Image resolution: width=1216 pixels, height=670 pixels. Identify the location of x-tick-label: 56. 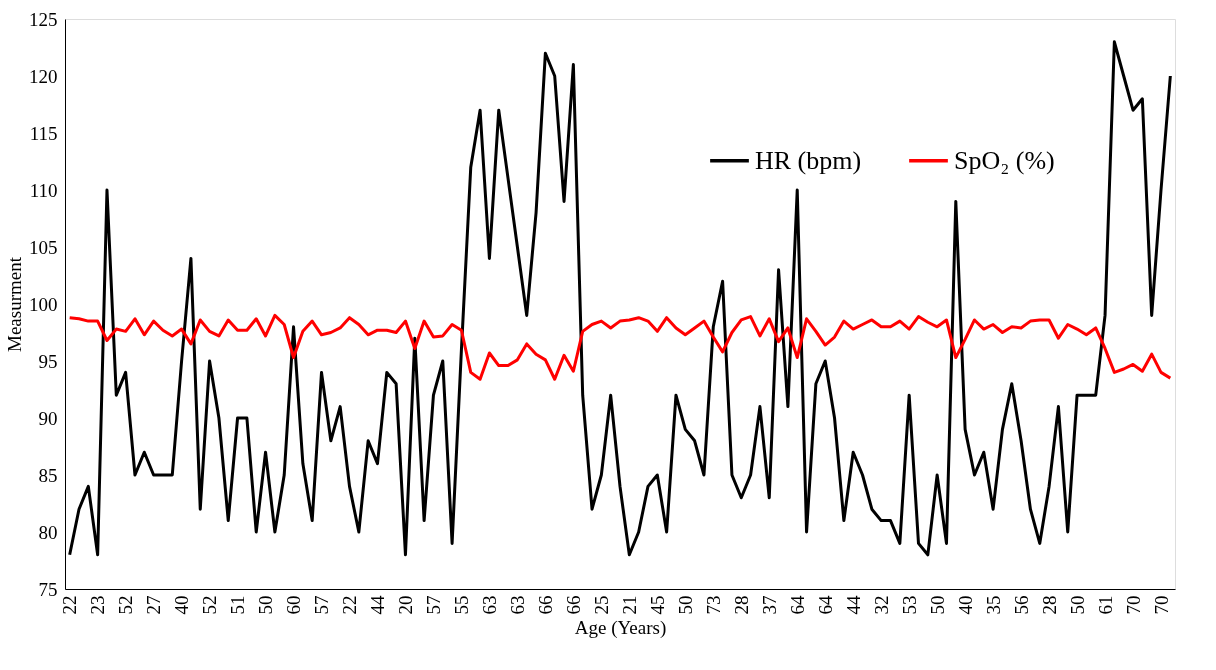
(1021, 605).